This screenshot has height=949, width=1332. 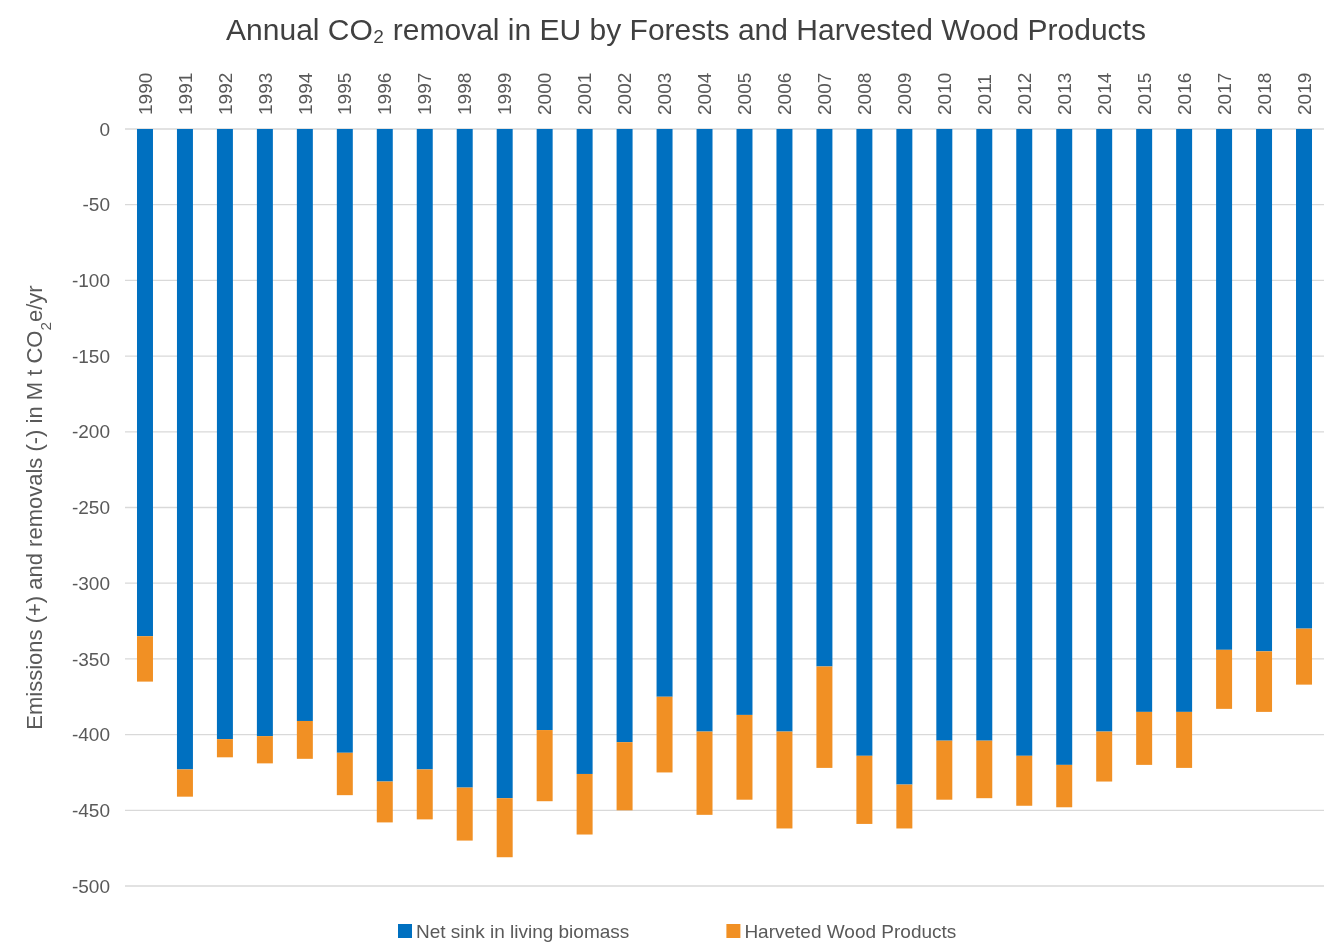 I want to click on x-tick-label: 2004, so click(x=705, y=93).